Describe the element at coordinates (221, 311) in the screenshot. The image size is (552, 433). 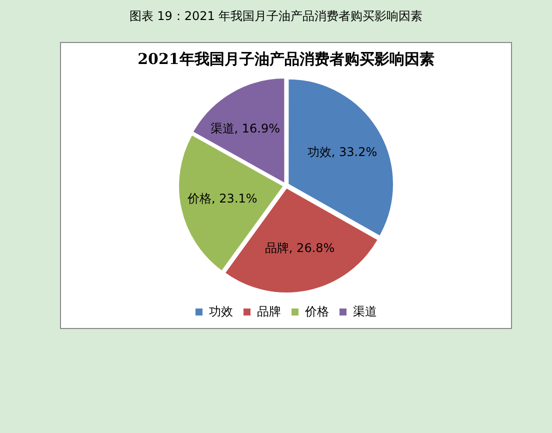
I see `legend-label: 功效` at that location.